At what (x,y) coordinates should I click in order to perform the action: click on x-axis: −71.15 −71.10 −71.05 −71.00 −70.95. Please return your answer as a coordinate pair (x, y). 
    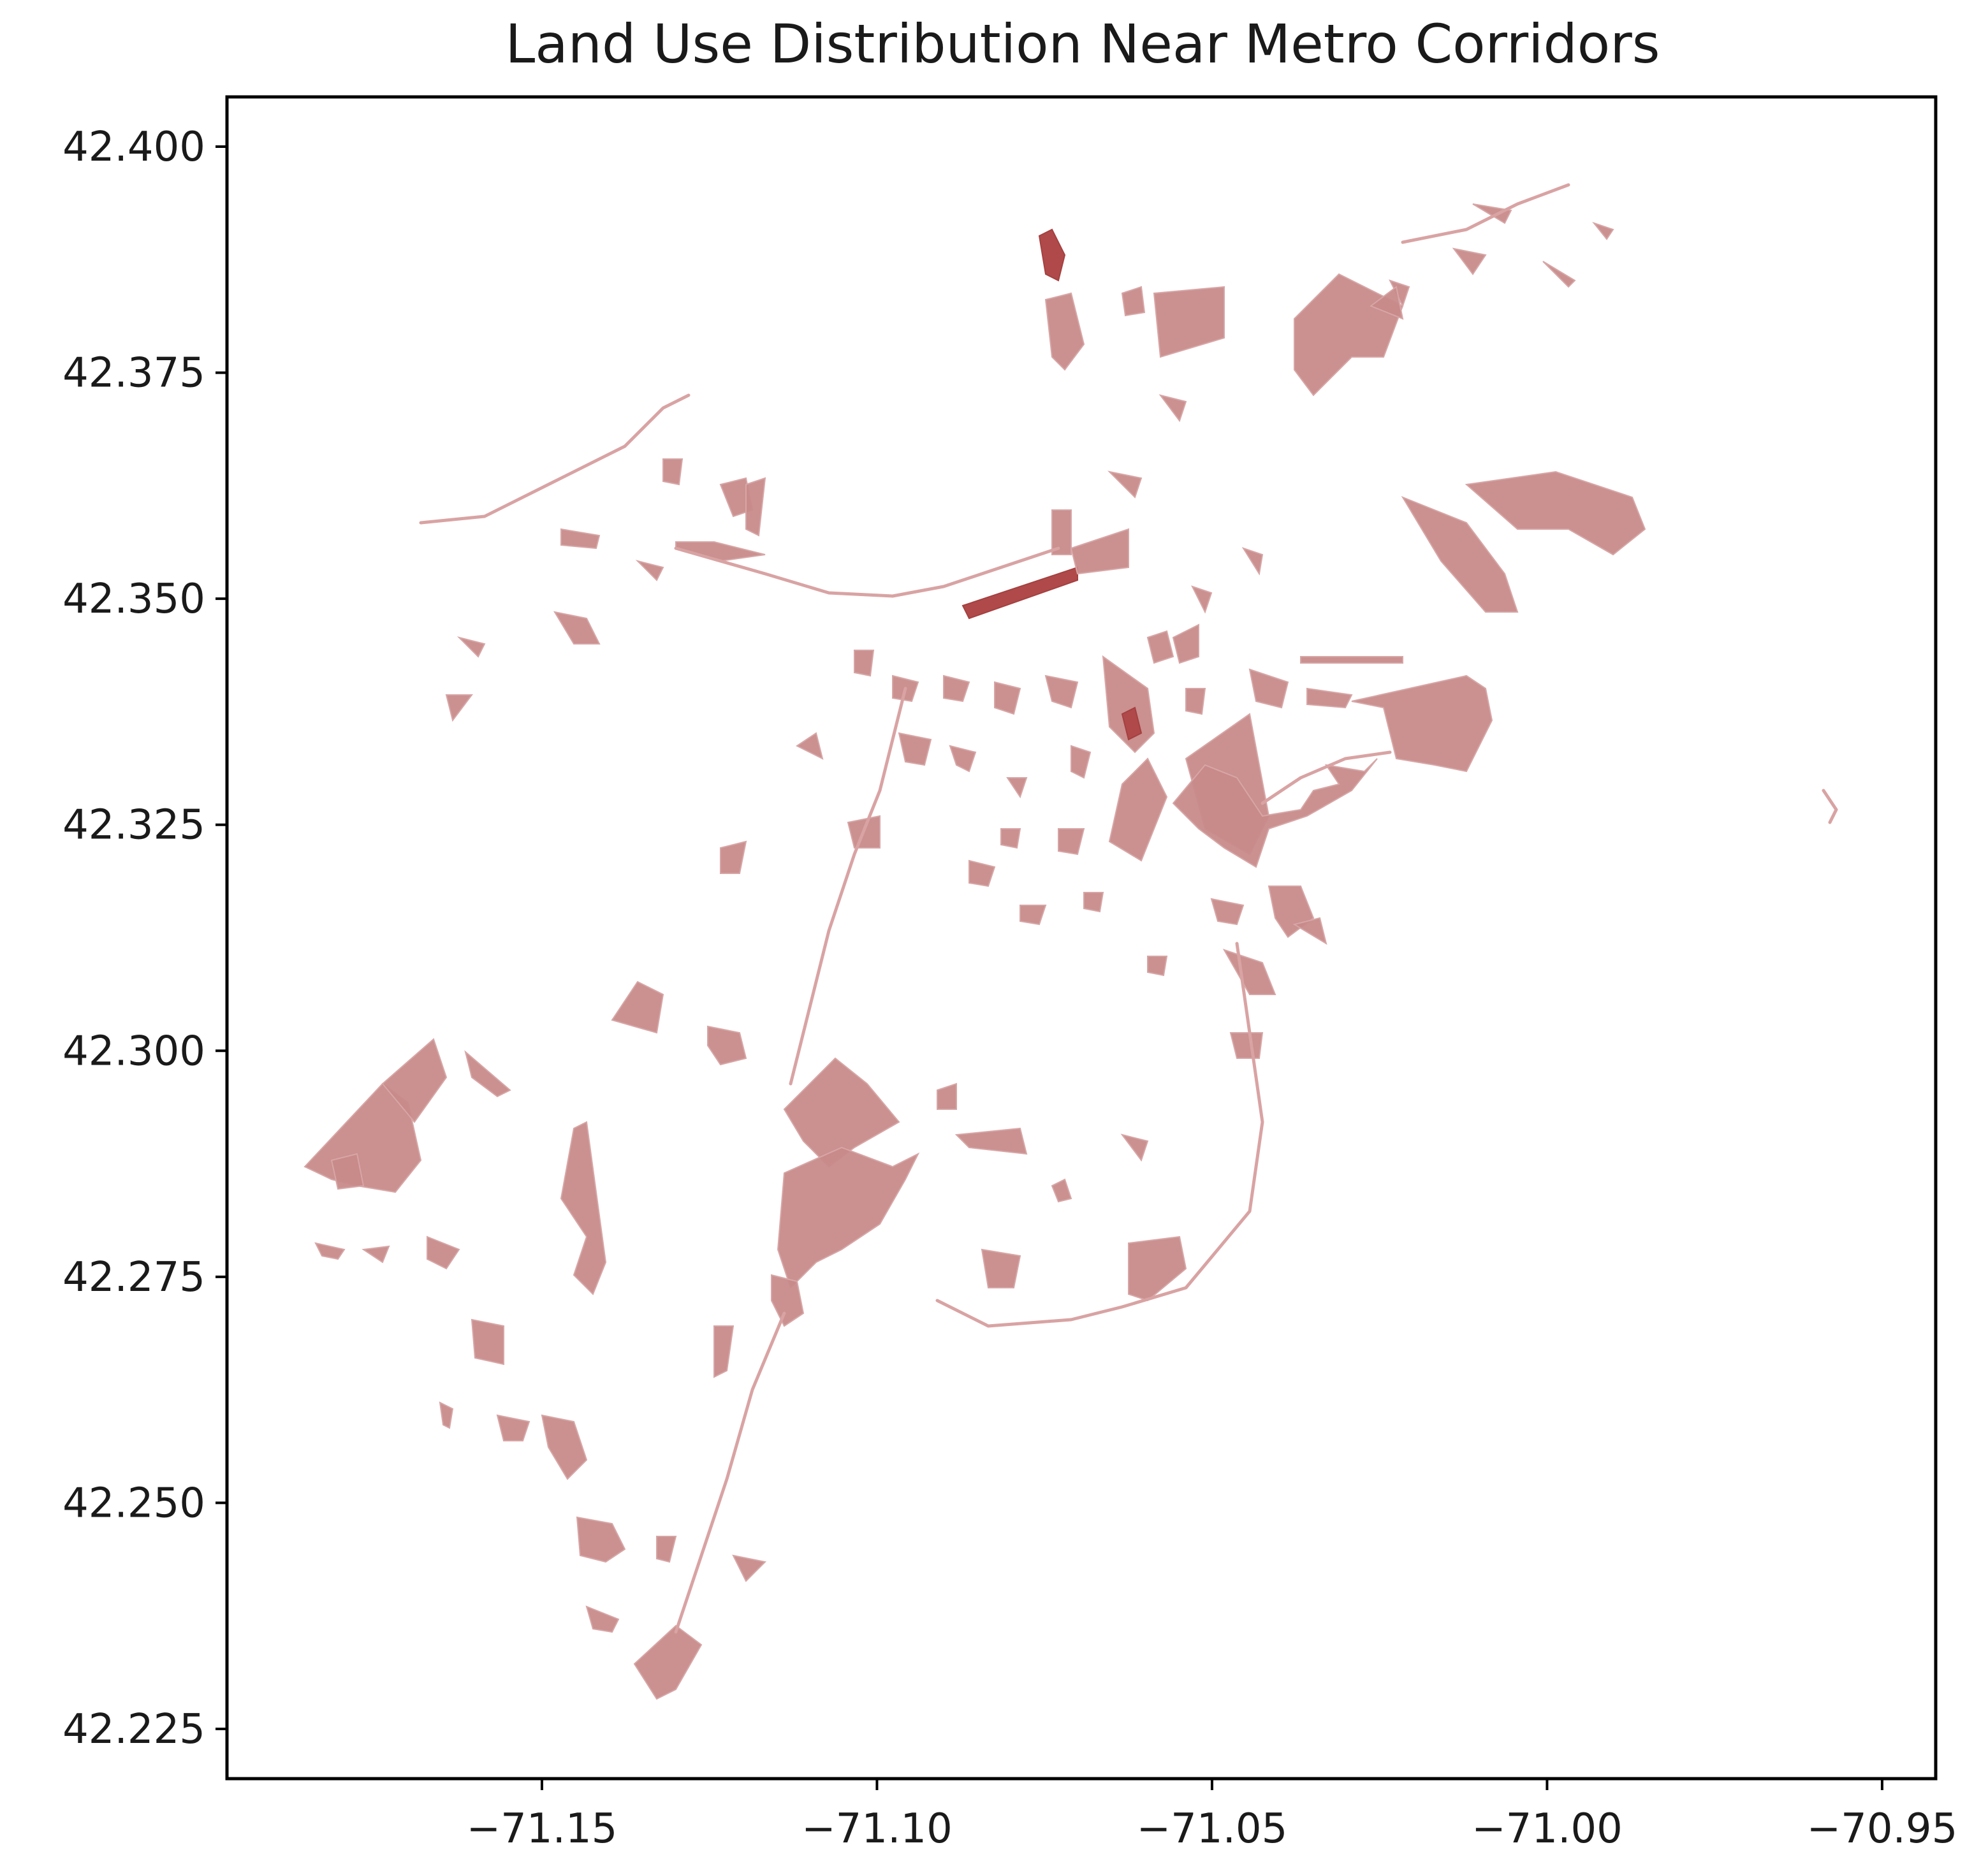
    Looking at the image, I should click on (1212, 1816).